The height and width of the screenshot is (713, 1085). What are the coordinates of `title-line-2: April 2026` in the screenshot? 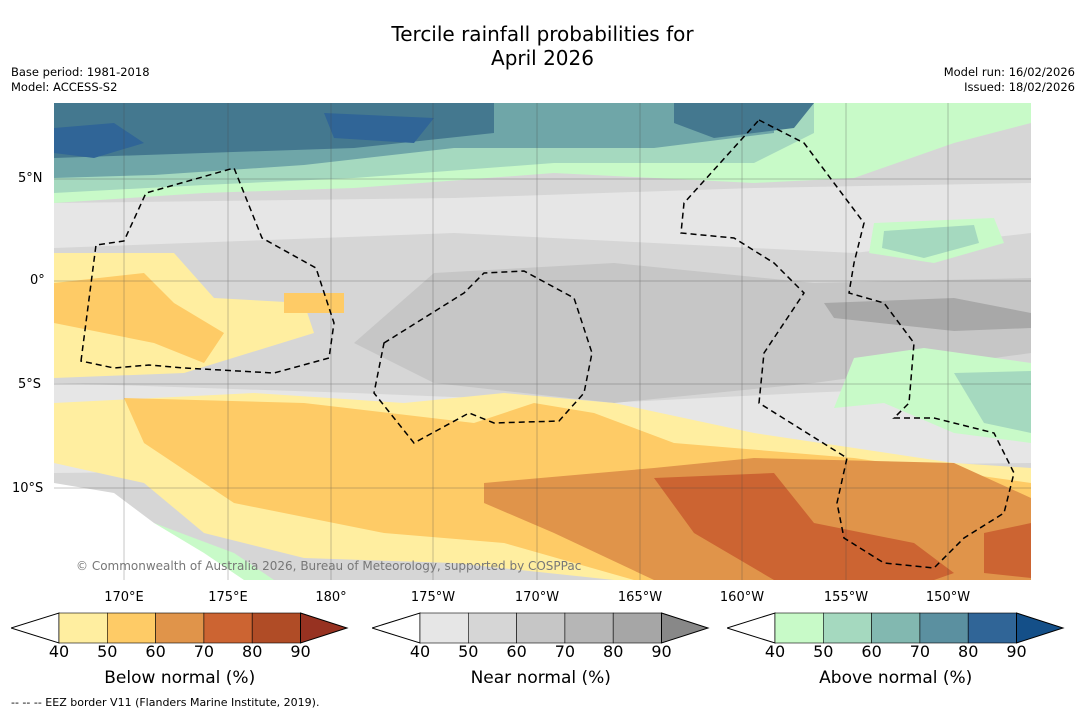 It's located at (542, 58).